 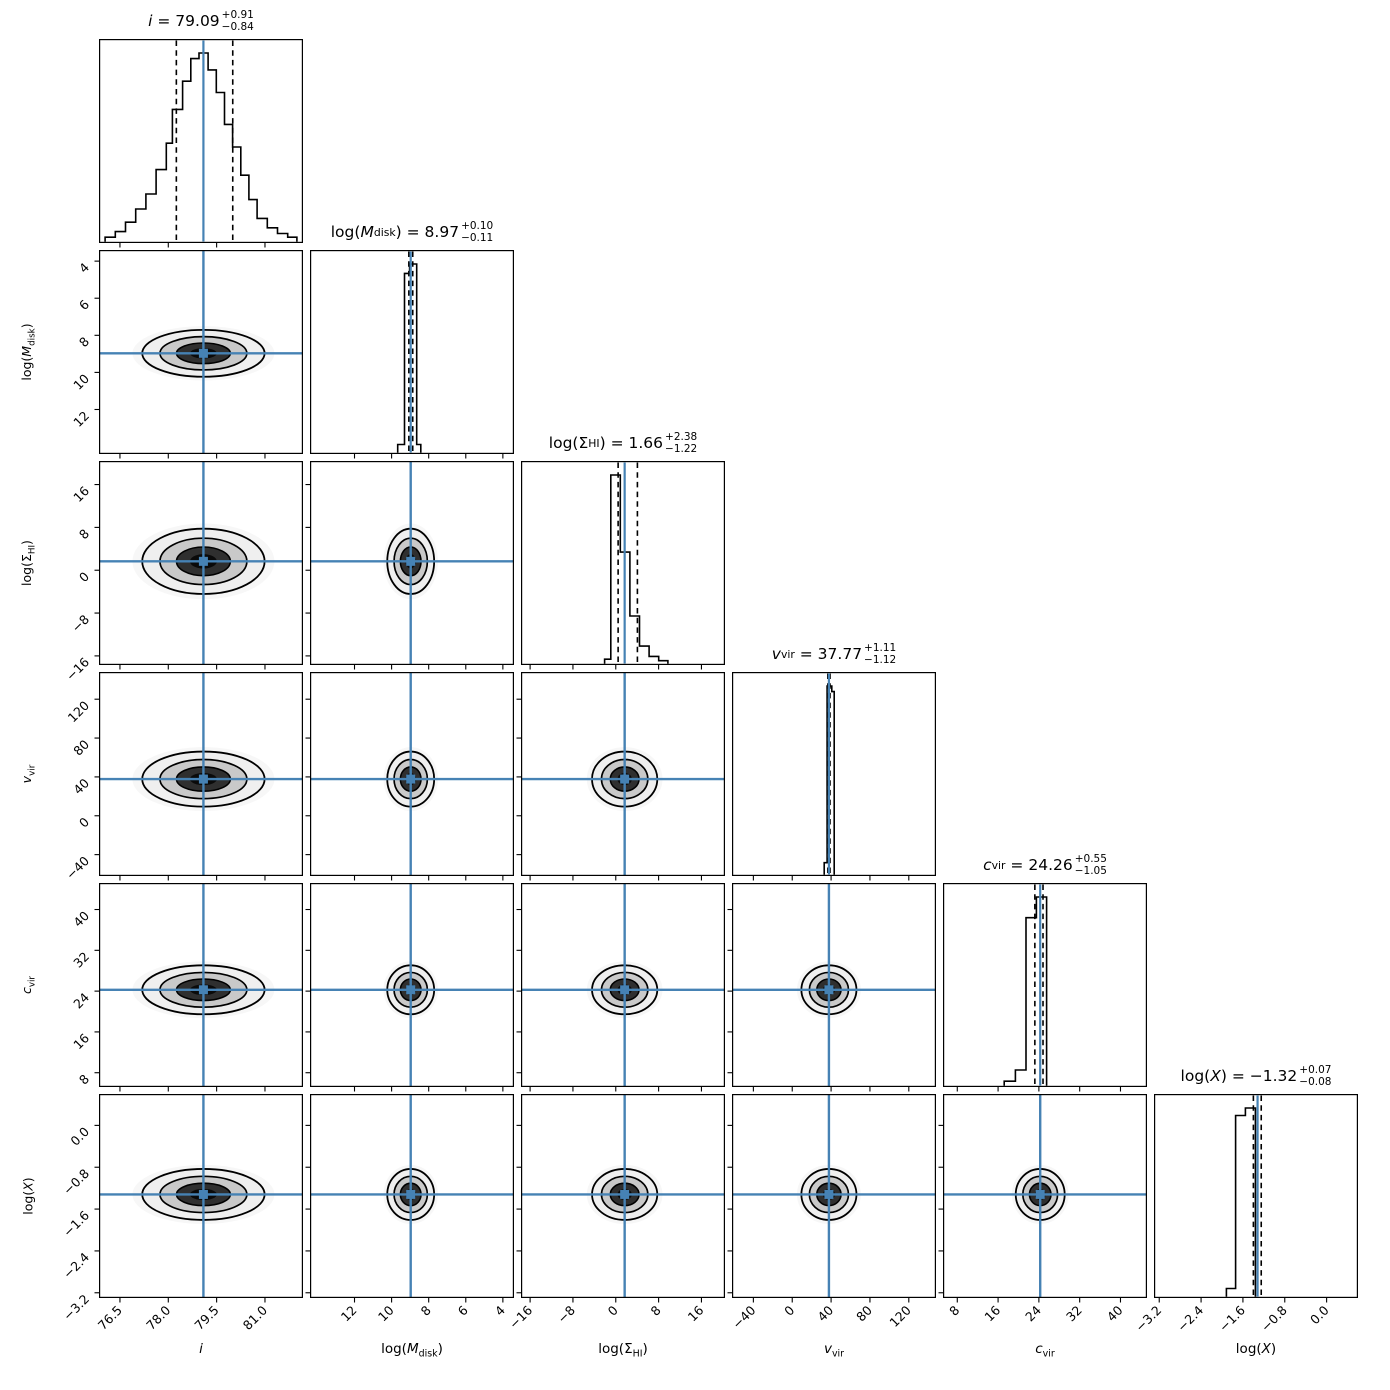 What do you see at coordinates (84, 305) in the screenshot?
I see `y-tick-label: 6` at bounding box center [84, 305].